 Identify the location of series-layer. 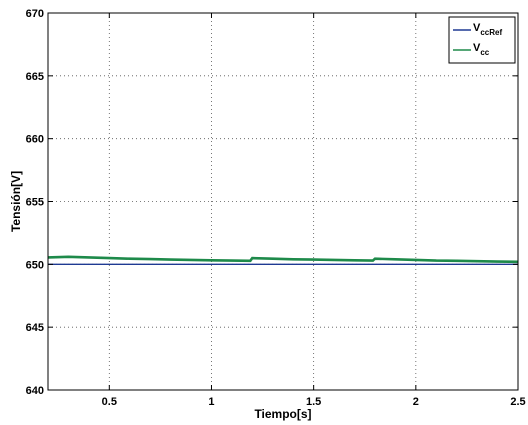
(283, 260).